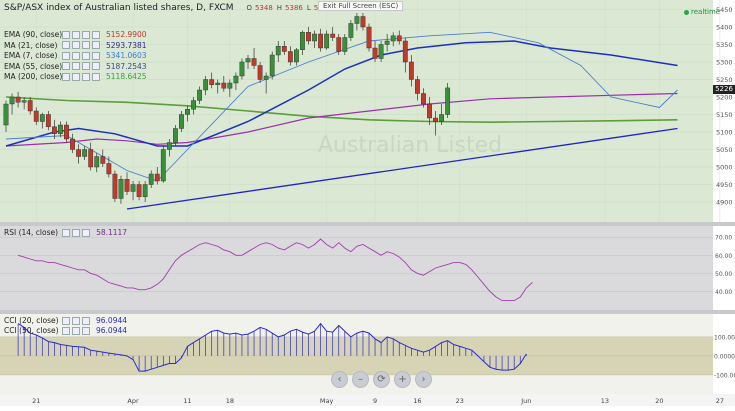 The height and width of the screenshot is (411, 735). What do you see at coordinates (126, 34) in the screenshot?
I see `indicator-value: 5152.9900` at bounding box center [126, 34].